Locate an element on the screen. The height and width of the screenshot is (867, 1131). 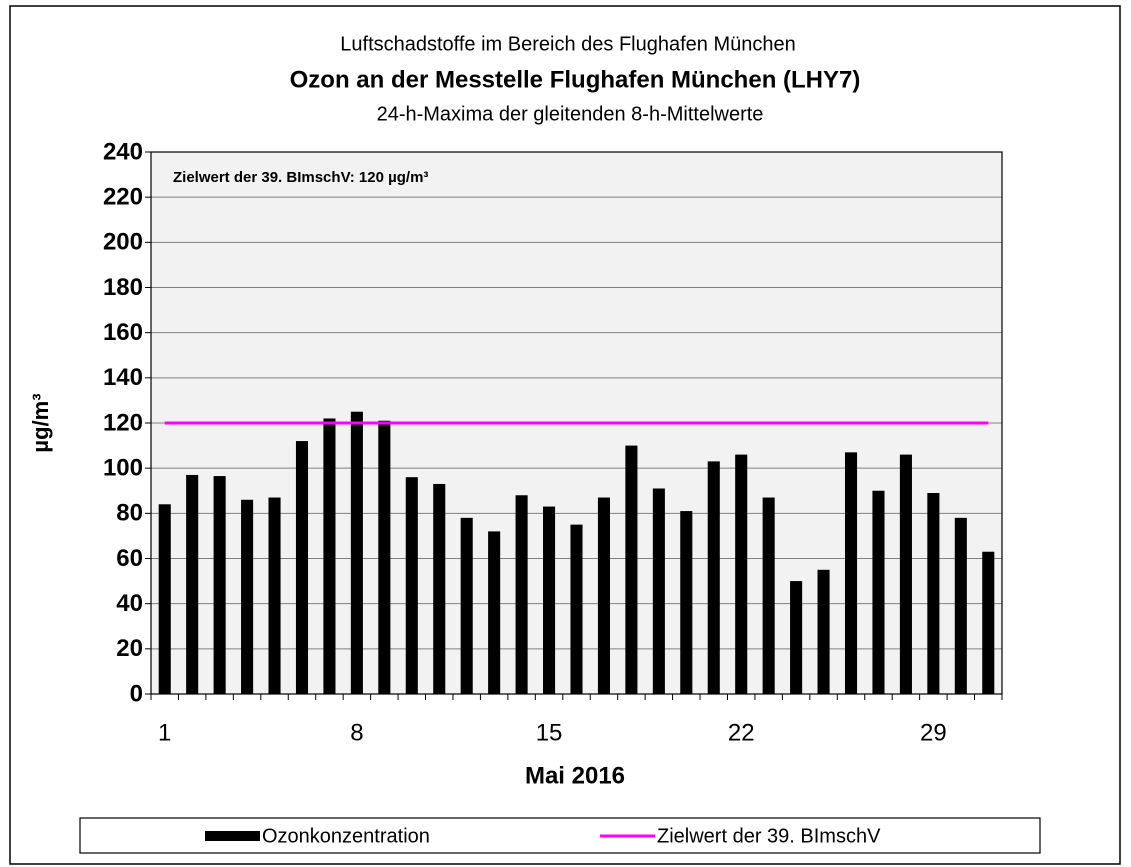
y-tick-label: 180 is located at coordinates (123, 287).